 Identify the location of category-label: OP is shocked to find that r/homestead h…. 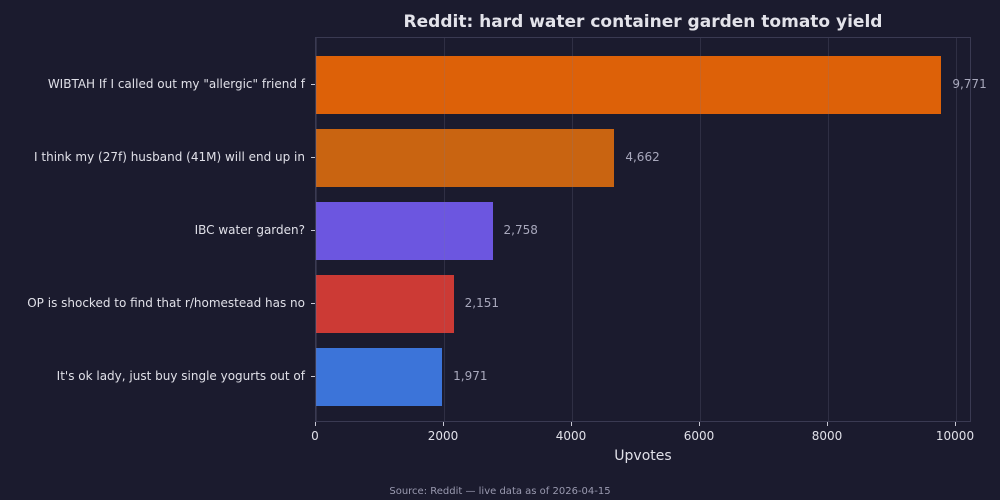
(166, 303).